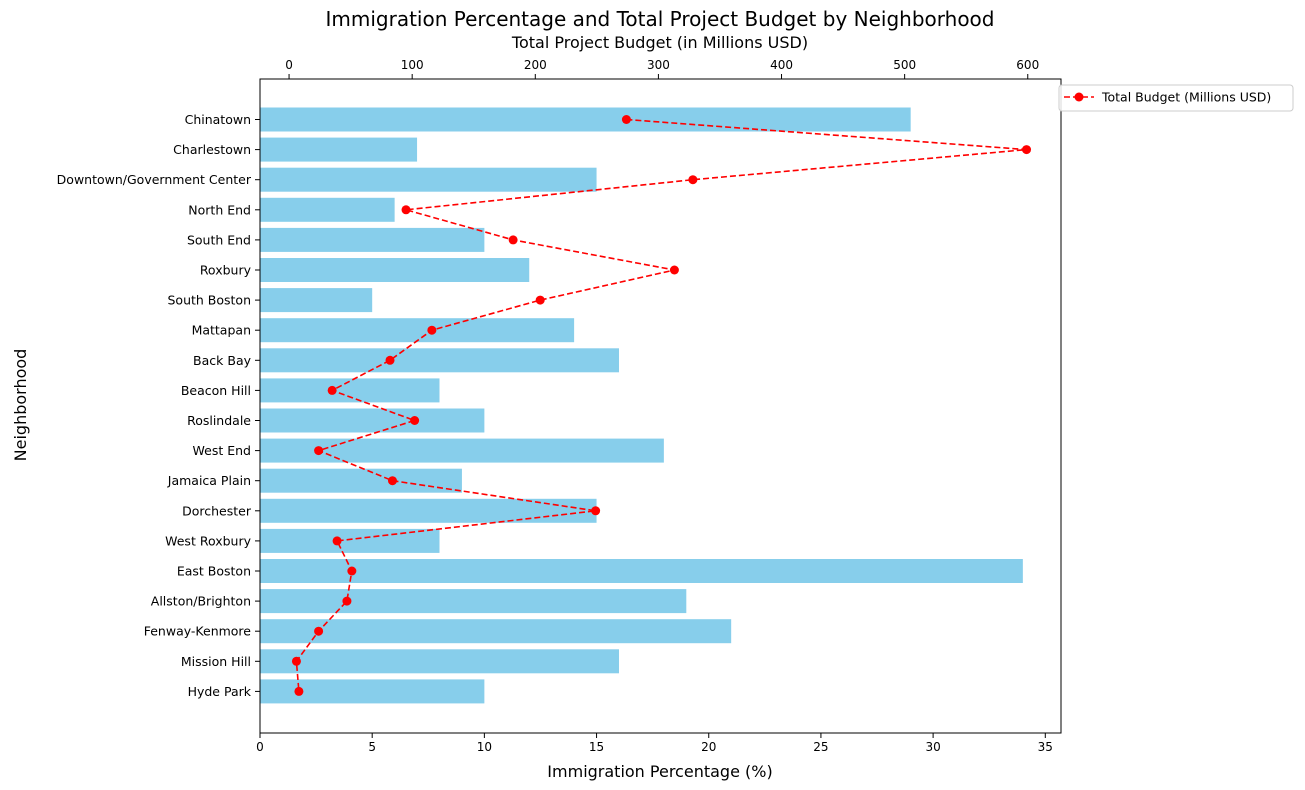  Describe the element at coordinates (219, 420) in the screenshot. I see `y-tick-label-10: Roslindale` at that location.